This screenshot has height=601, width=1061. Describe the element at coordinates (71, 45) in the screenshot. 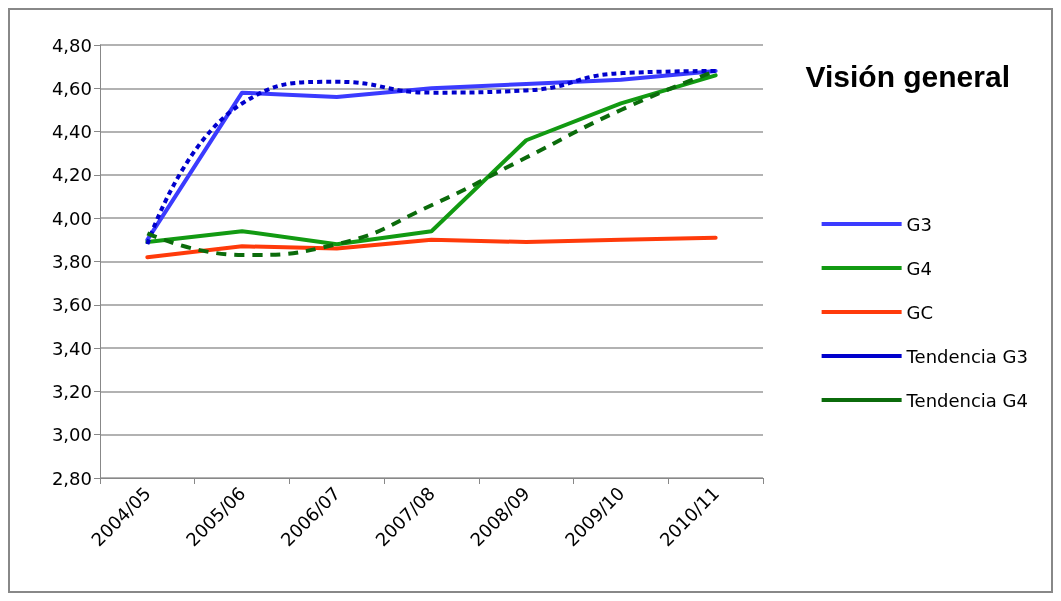

I see `y-tick-label: 4,80` at that location.